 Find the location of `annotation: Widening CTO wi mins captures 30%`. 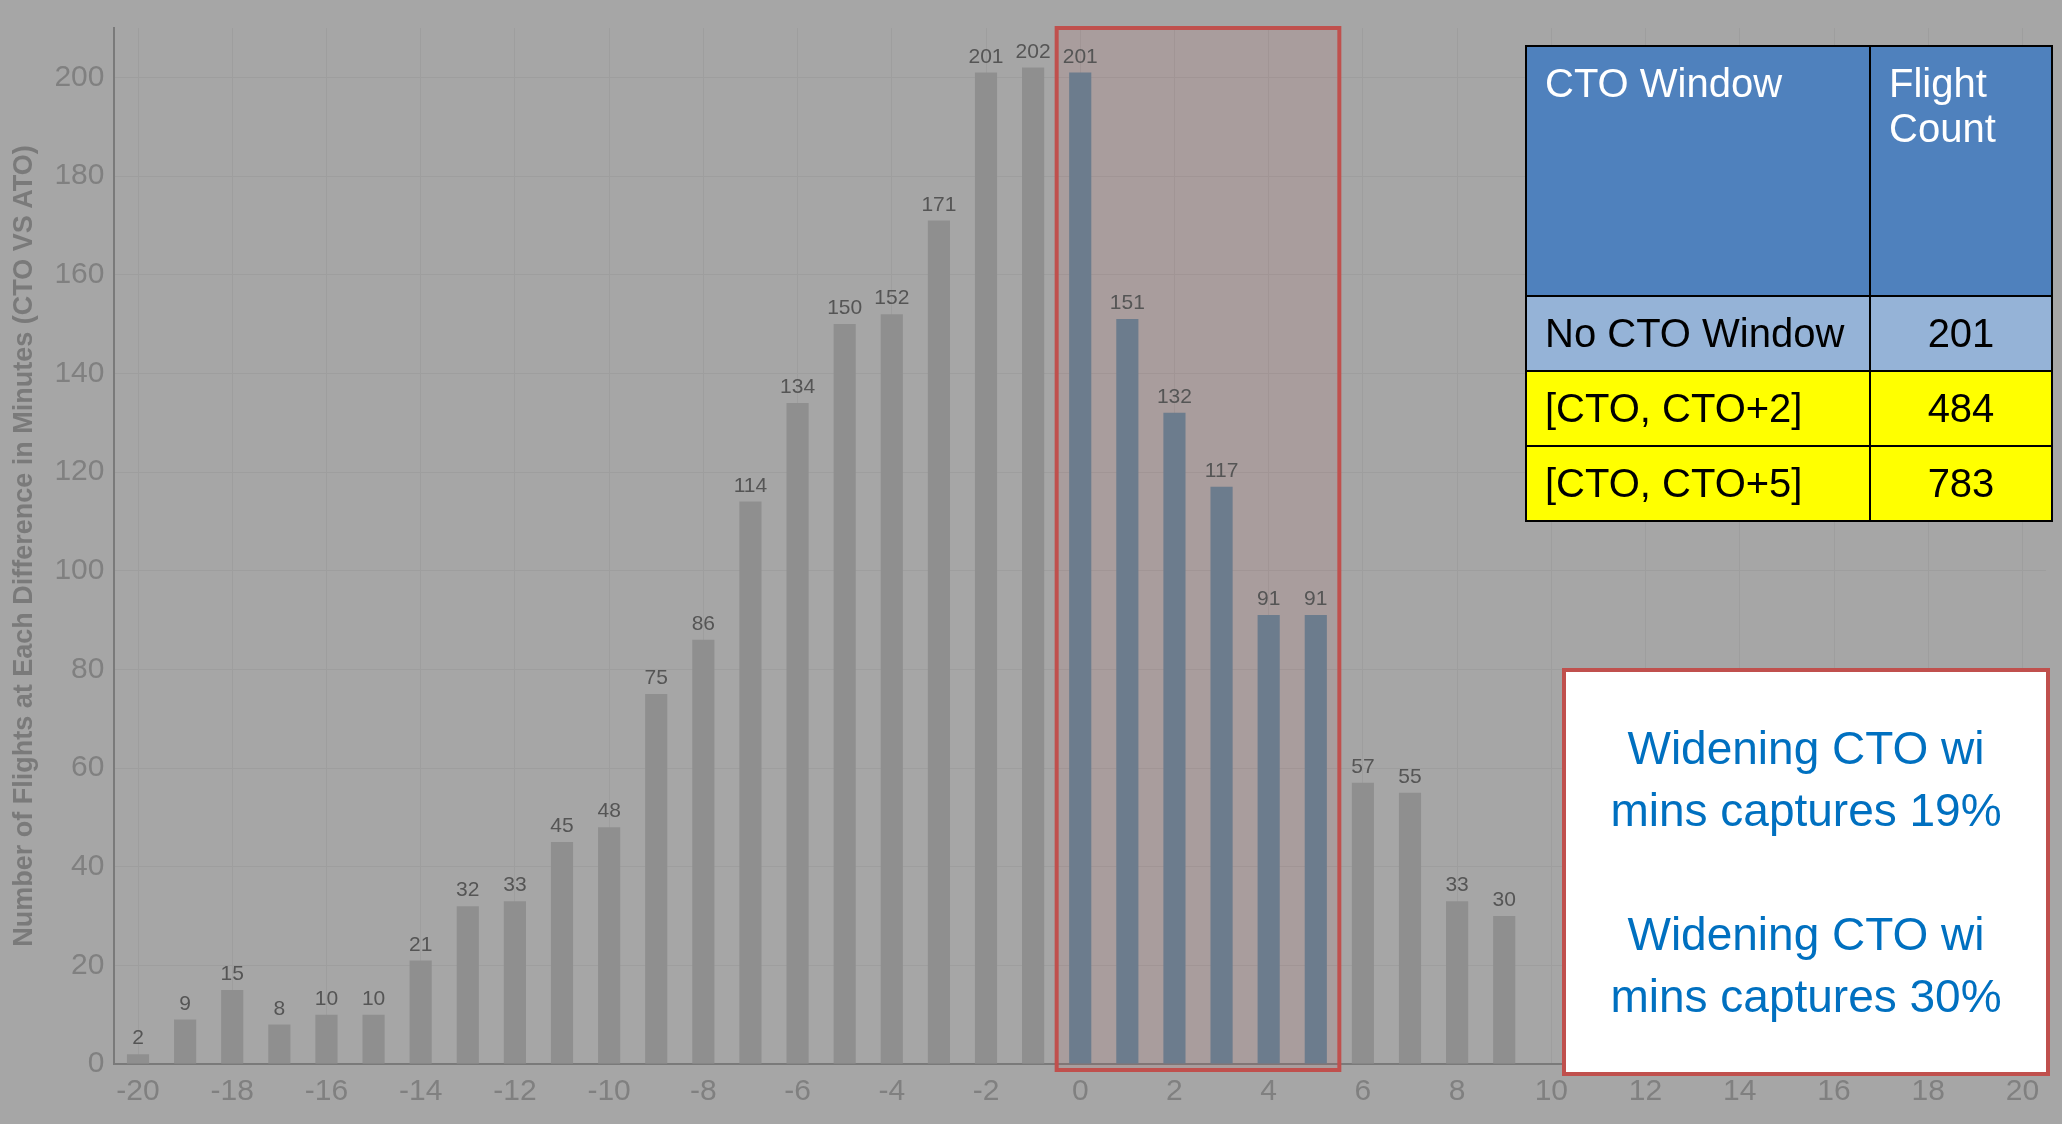

annotation: Widening CTO wi mins captures 30% is located at coordinates (1806, 965).